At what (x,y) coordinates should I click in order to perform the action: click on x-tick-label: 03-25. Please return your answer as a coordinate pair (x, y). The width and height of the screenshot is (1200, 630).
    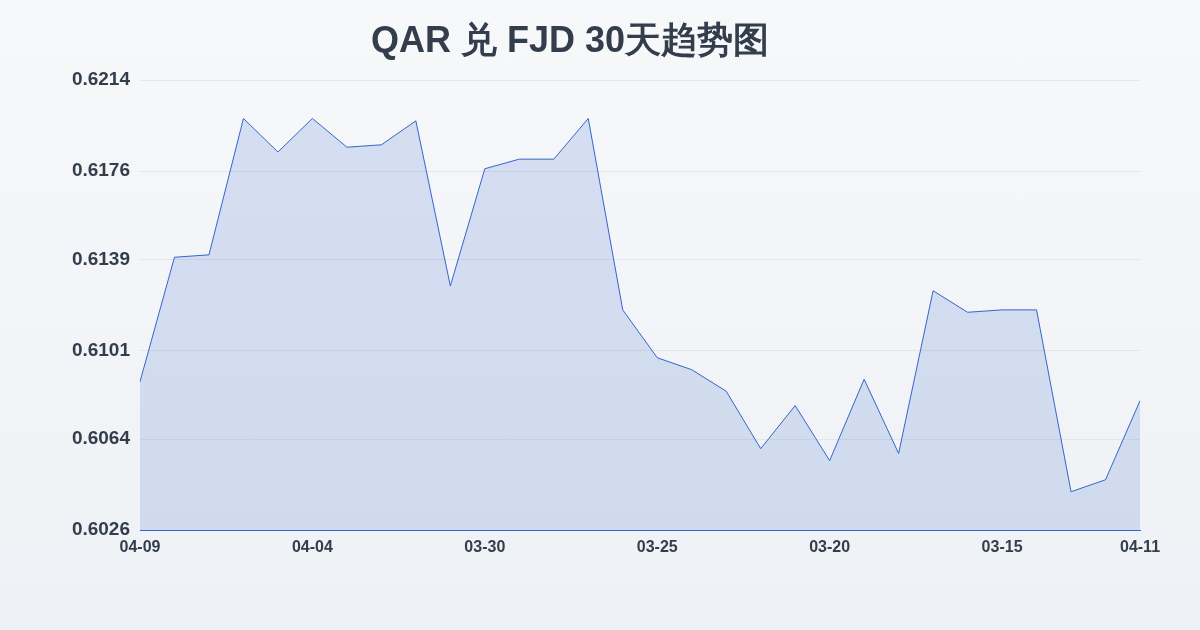
    Looking at the image, I should click on (657, 547).